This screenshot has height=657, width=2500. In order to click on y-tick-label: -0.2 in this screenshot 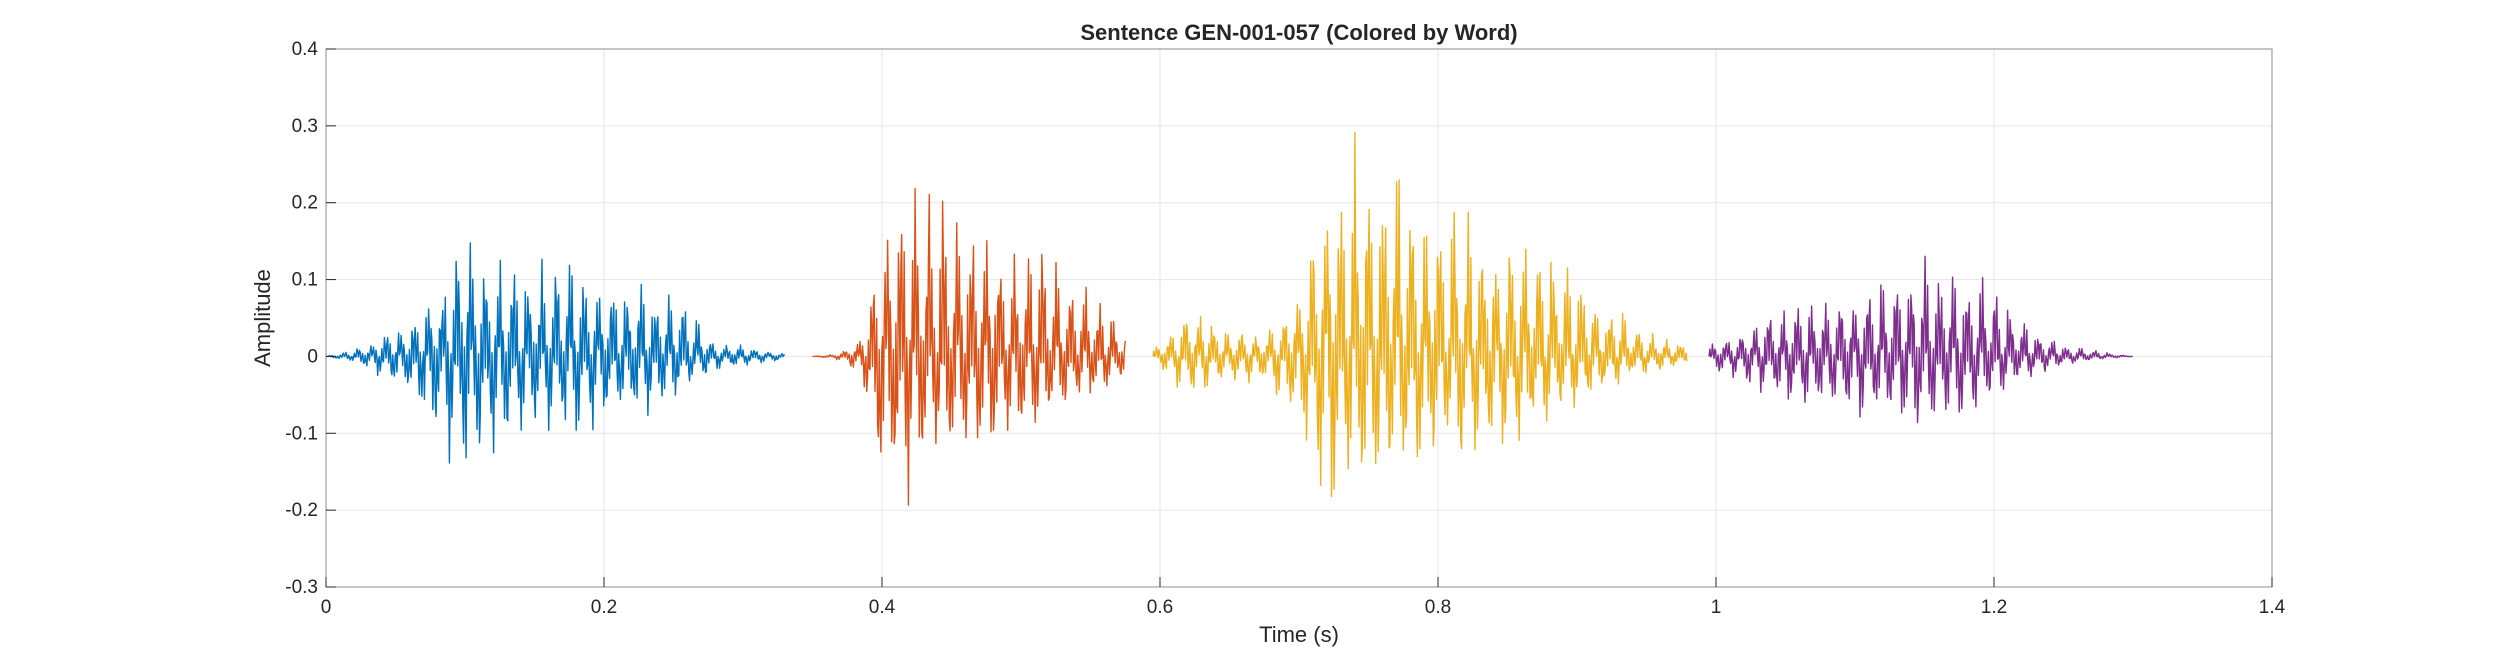, I will do `click(301, 510)`.